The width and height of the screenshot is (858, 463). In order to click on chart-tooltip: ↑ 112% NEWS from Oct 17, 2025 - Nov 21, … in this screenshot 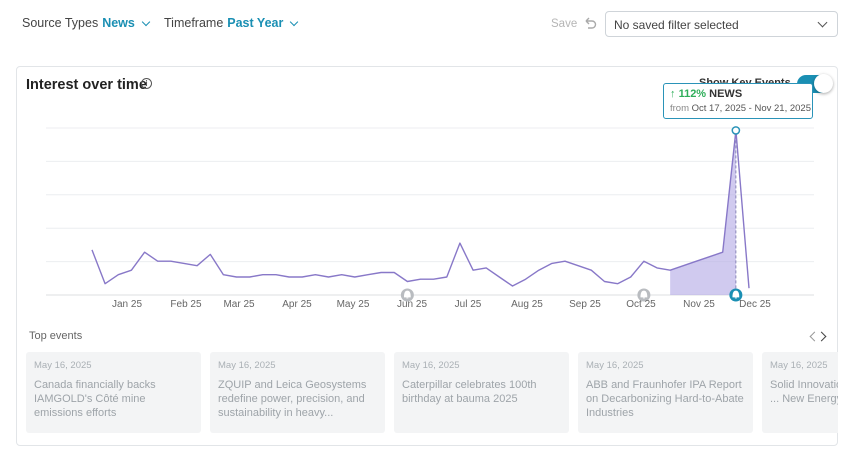, I will do `click(738, 101)`.